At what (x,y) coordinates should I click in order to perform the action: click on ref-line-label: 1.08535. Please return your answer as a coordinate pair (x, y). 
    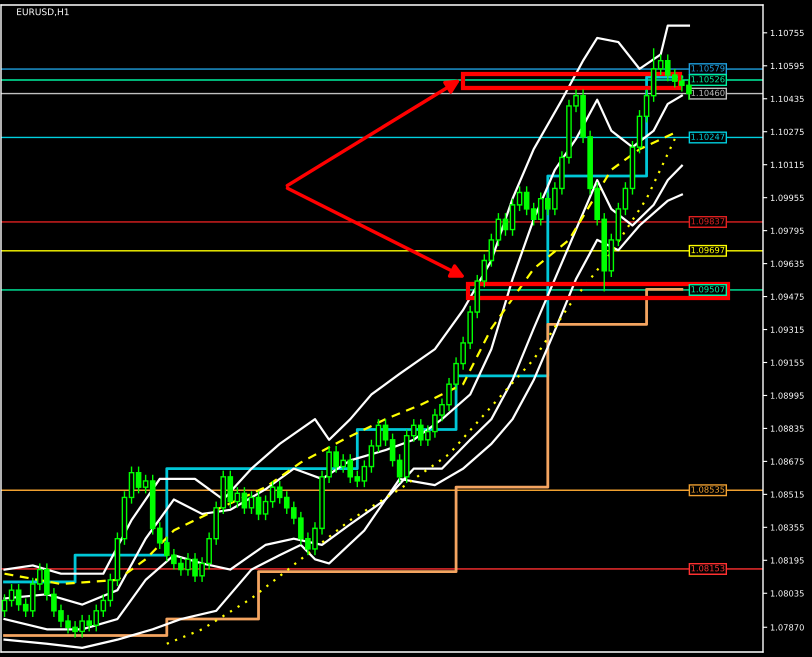
    Looking at the image, I should click on (708, 489).